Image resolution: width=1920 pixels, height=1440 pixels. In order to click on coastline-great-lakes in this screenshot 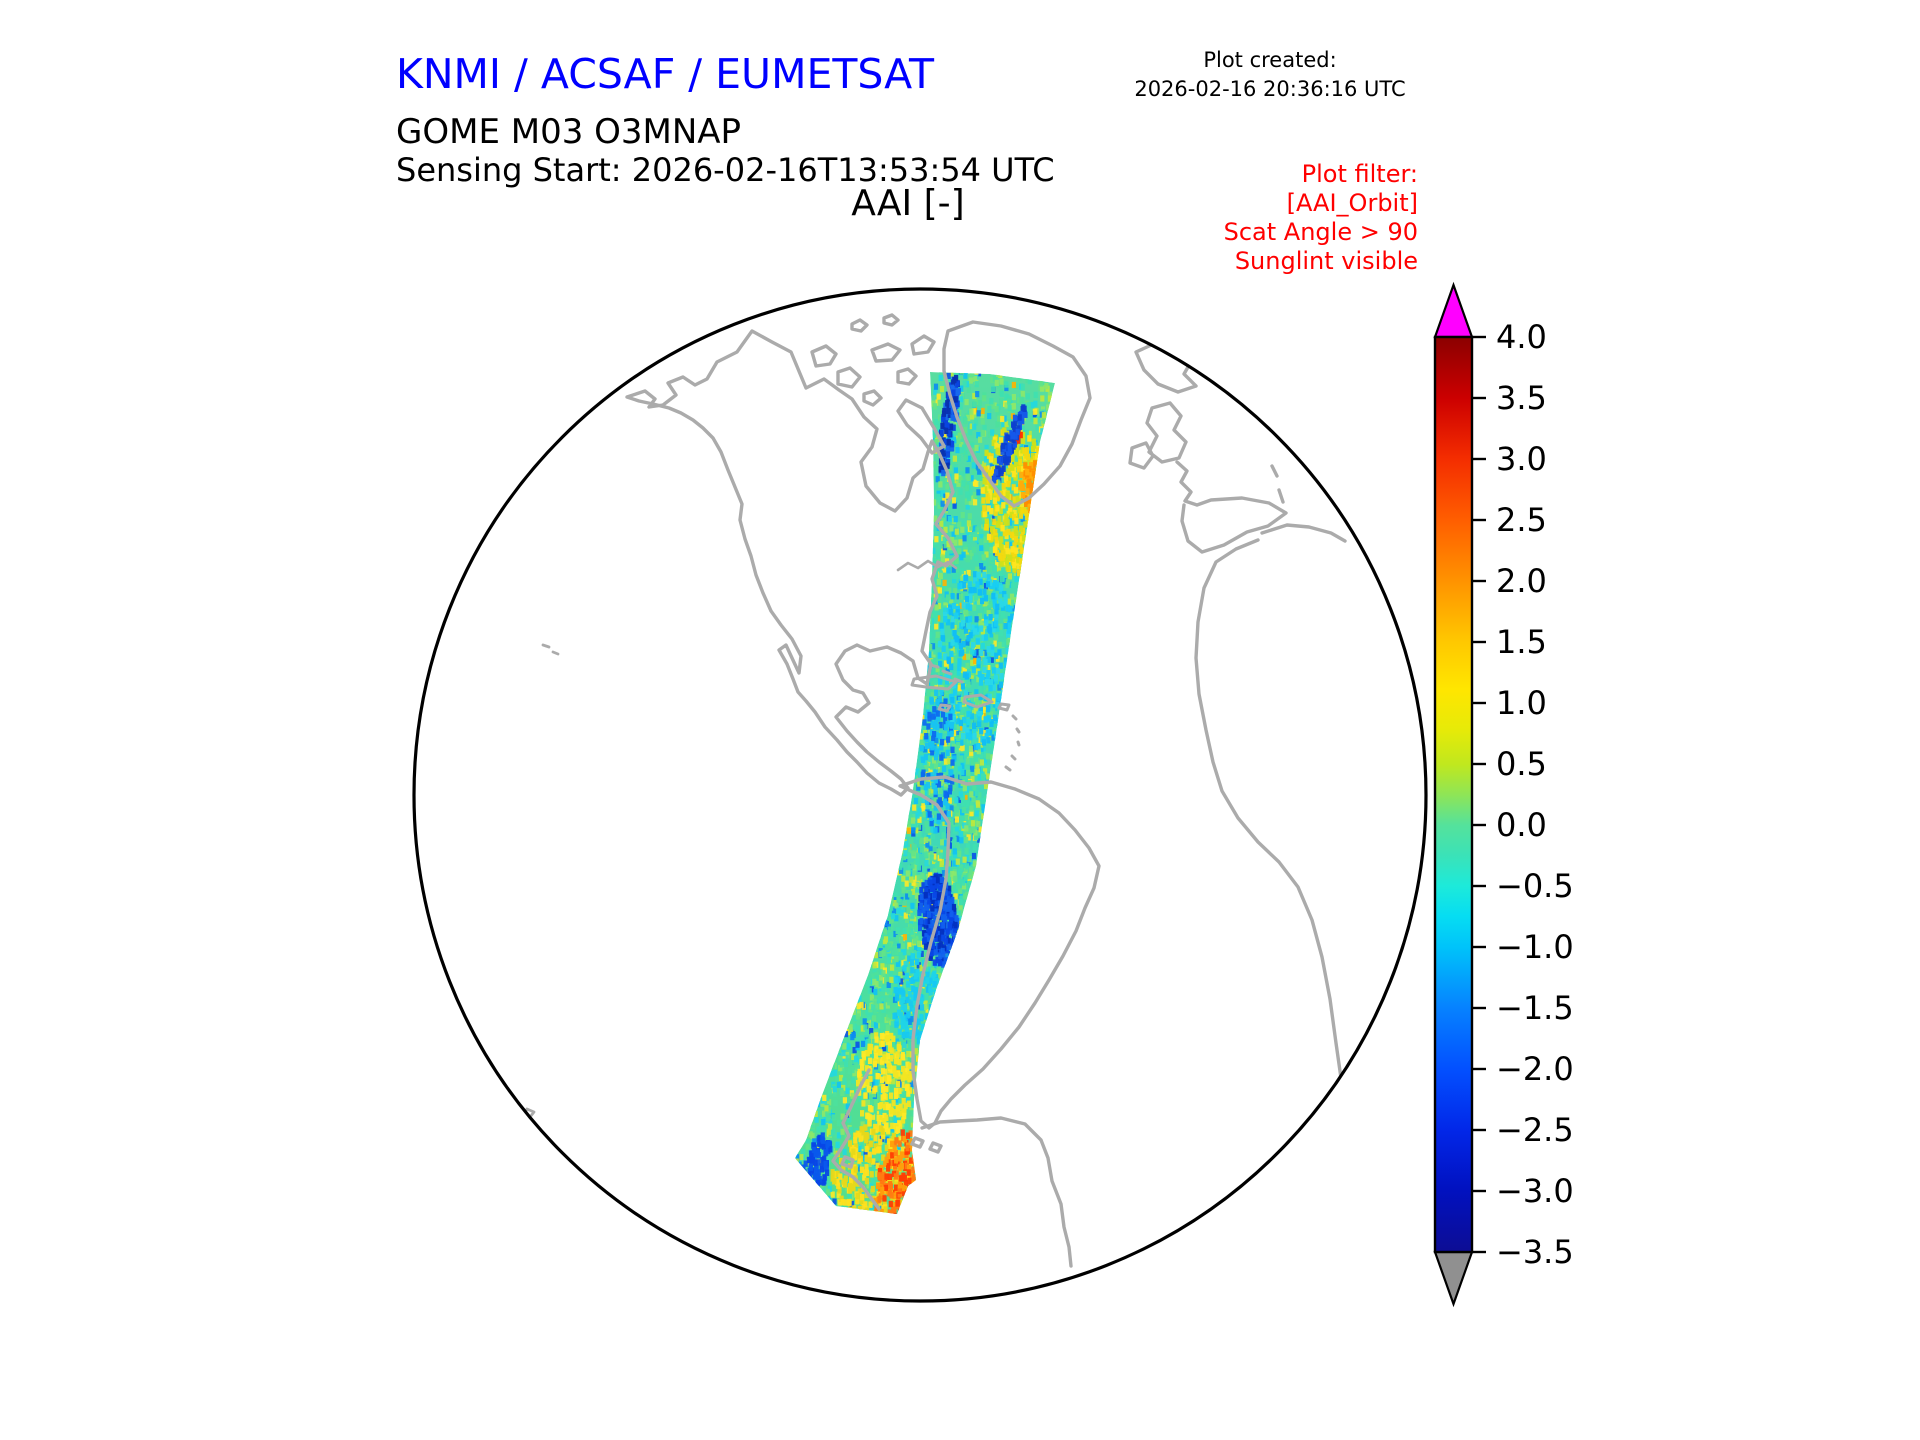, I will do `click(927, 565)`.